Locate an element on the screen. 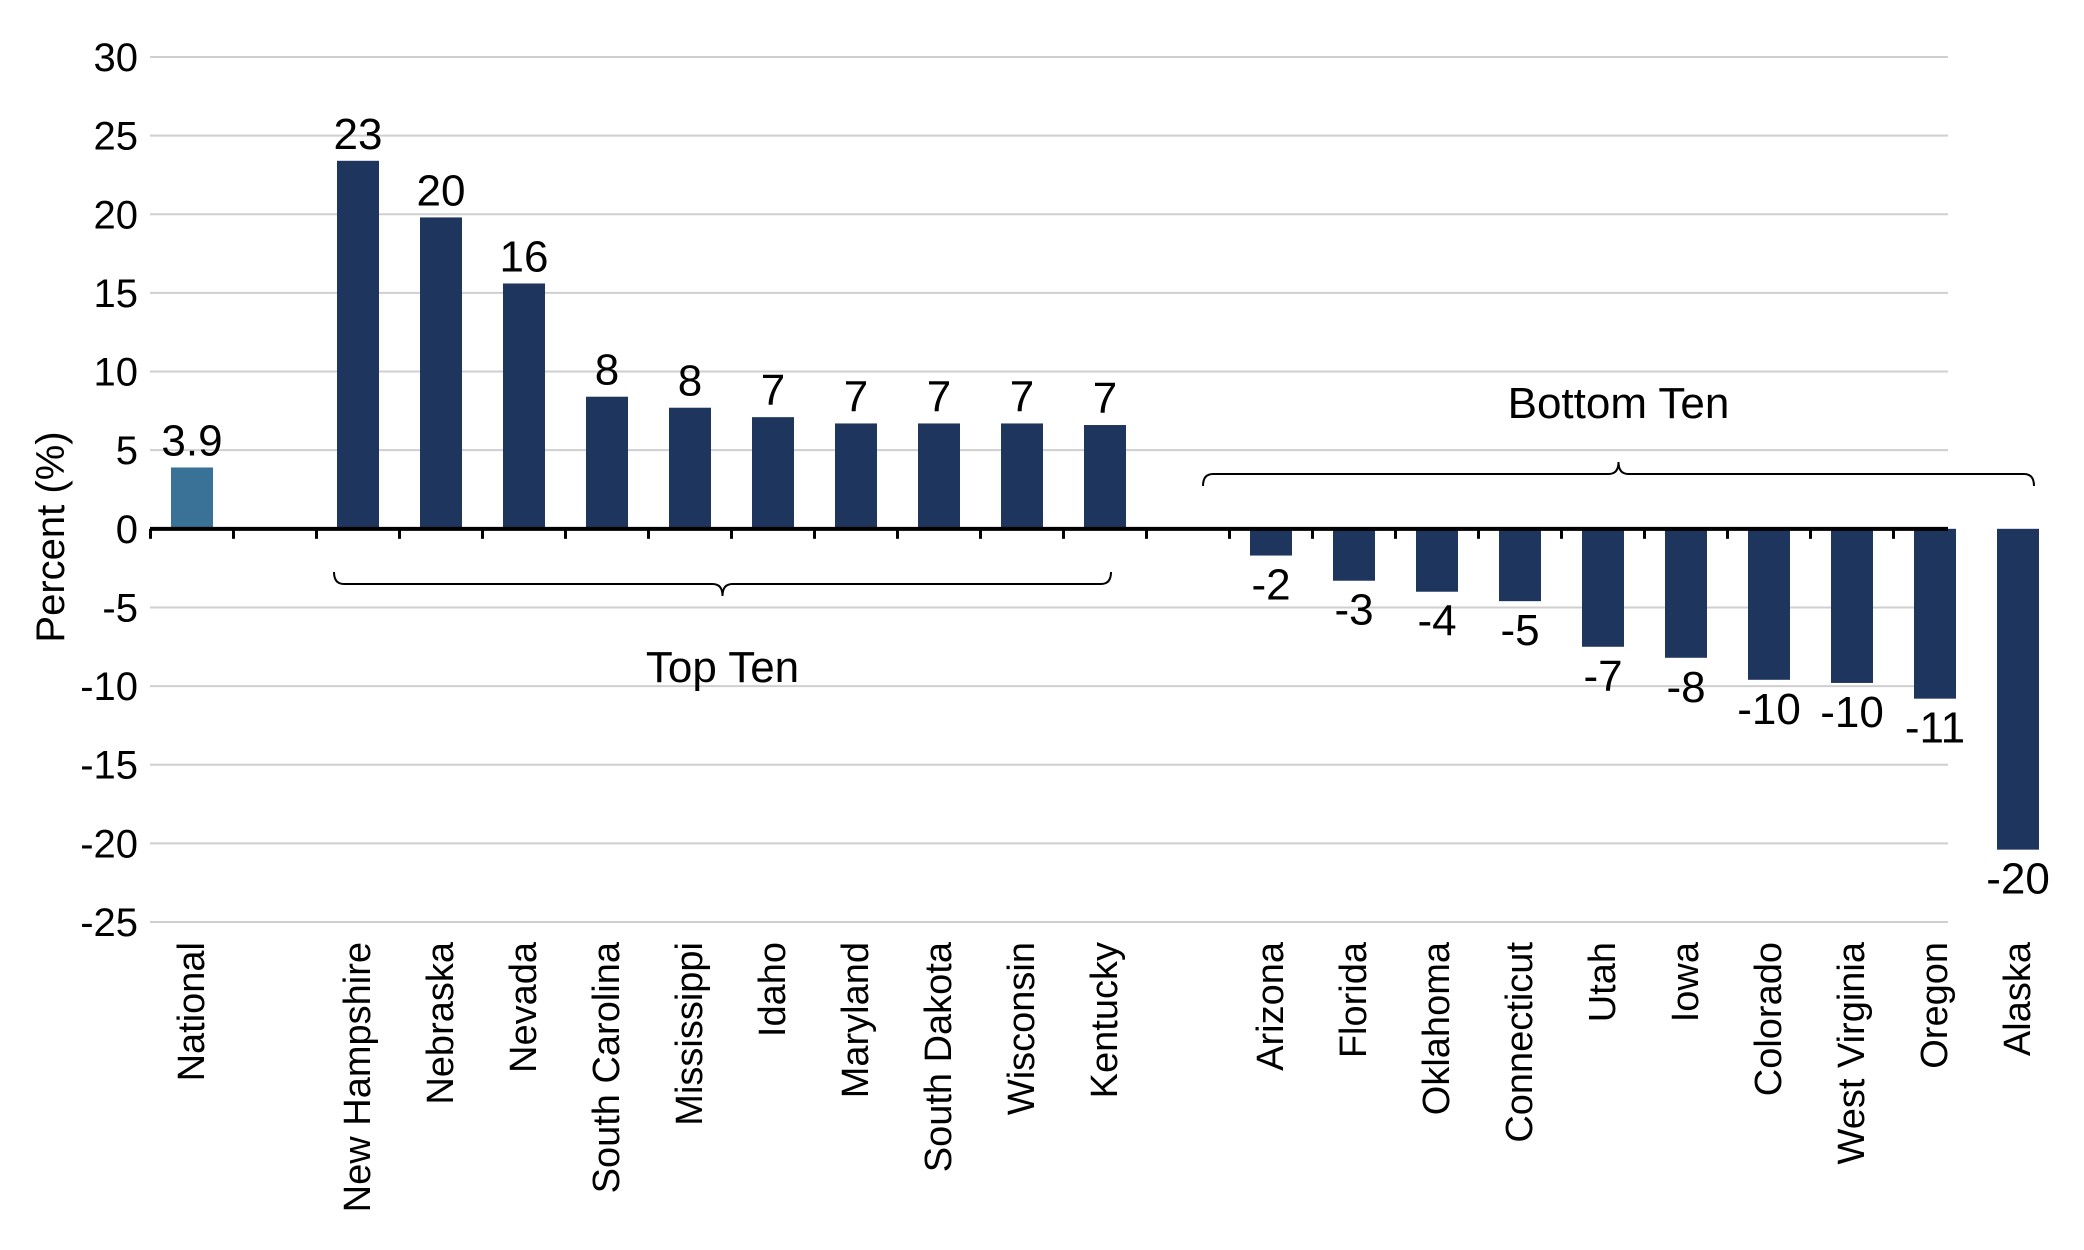 This screenshot has height=1250, width=2084. data-label: -2 is located at coordinates (1270, 585).